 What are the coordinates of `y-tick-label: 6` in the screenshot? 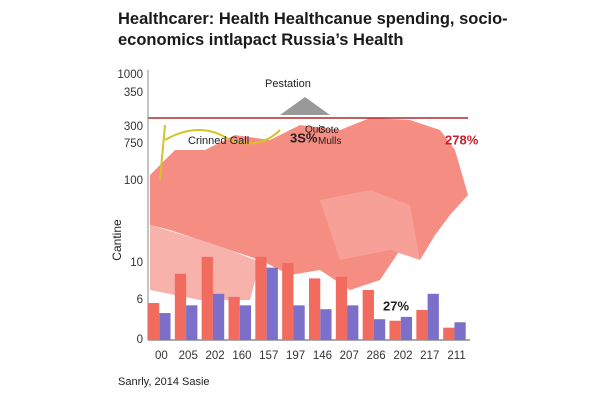 It's located at (140, 300).